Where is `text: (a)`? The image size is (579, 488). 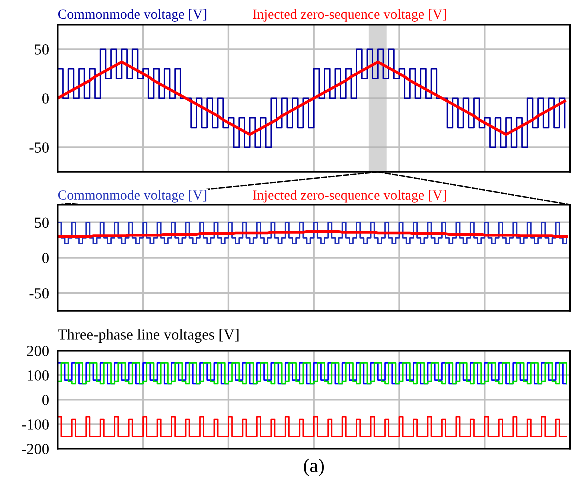 text: (a) is located at coordinates (314, 467).